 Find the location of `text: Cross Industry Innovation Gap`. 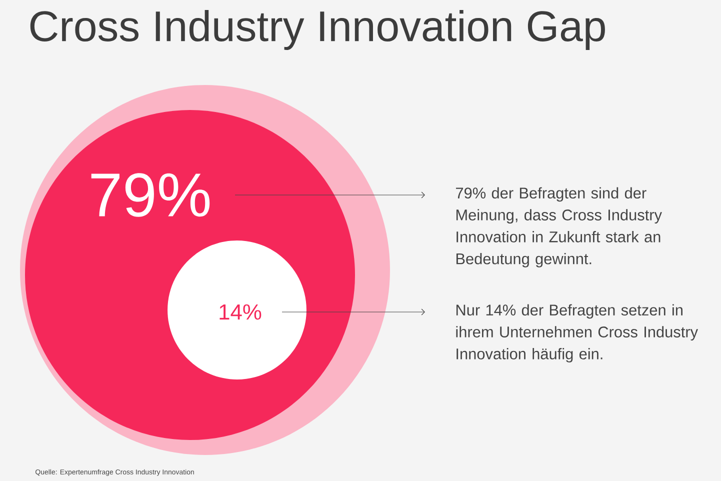

text: Cross Industry Innovation Gap is located at coordinates (317, 30).